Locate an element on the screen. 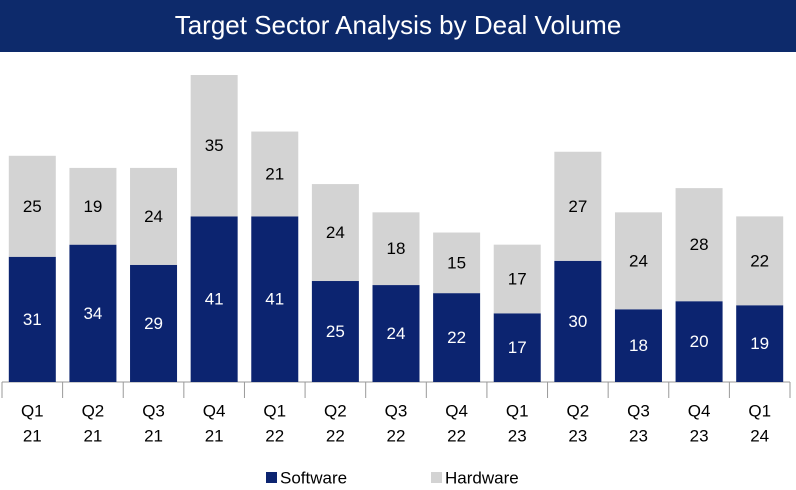 This screenshot has height=490, width=796. data-label: 21 is located at coordinates (274, 173).